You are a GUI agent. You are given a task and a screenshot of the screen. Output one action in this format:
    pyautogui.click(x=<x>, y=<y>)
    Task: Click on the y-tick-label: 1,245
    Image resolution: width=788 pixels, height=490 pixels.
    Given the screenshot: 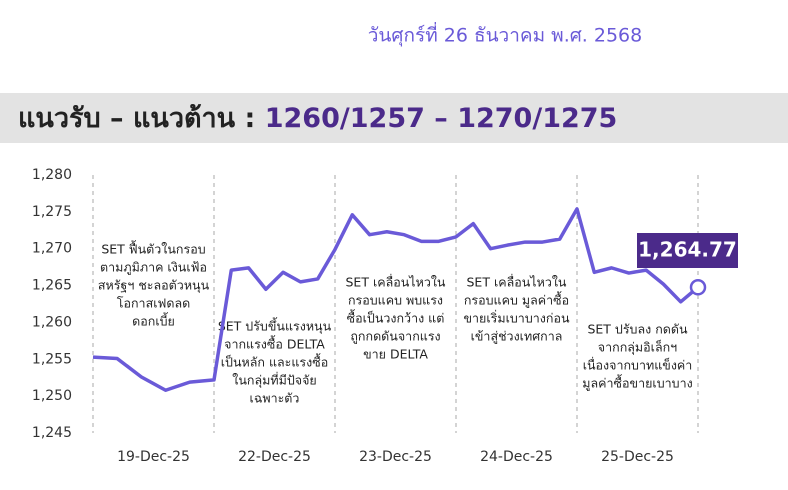 What is the action you would take?
    pyautogui.click(x=52, y=433)
    